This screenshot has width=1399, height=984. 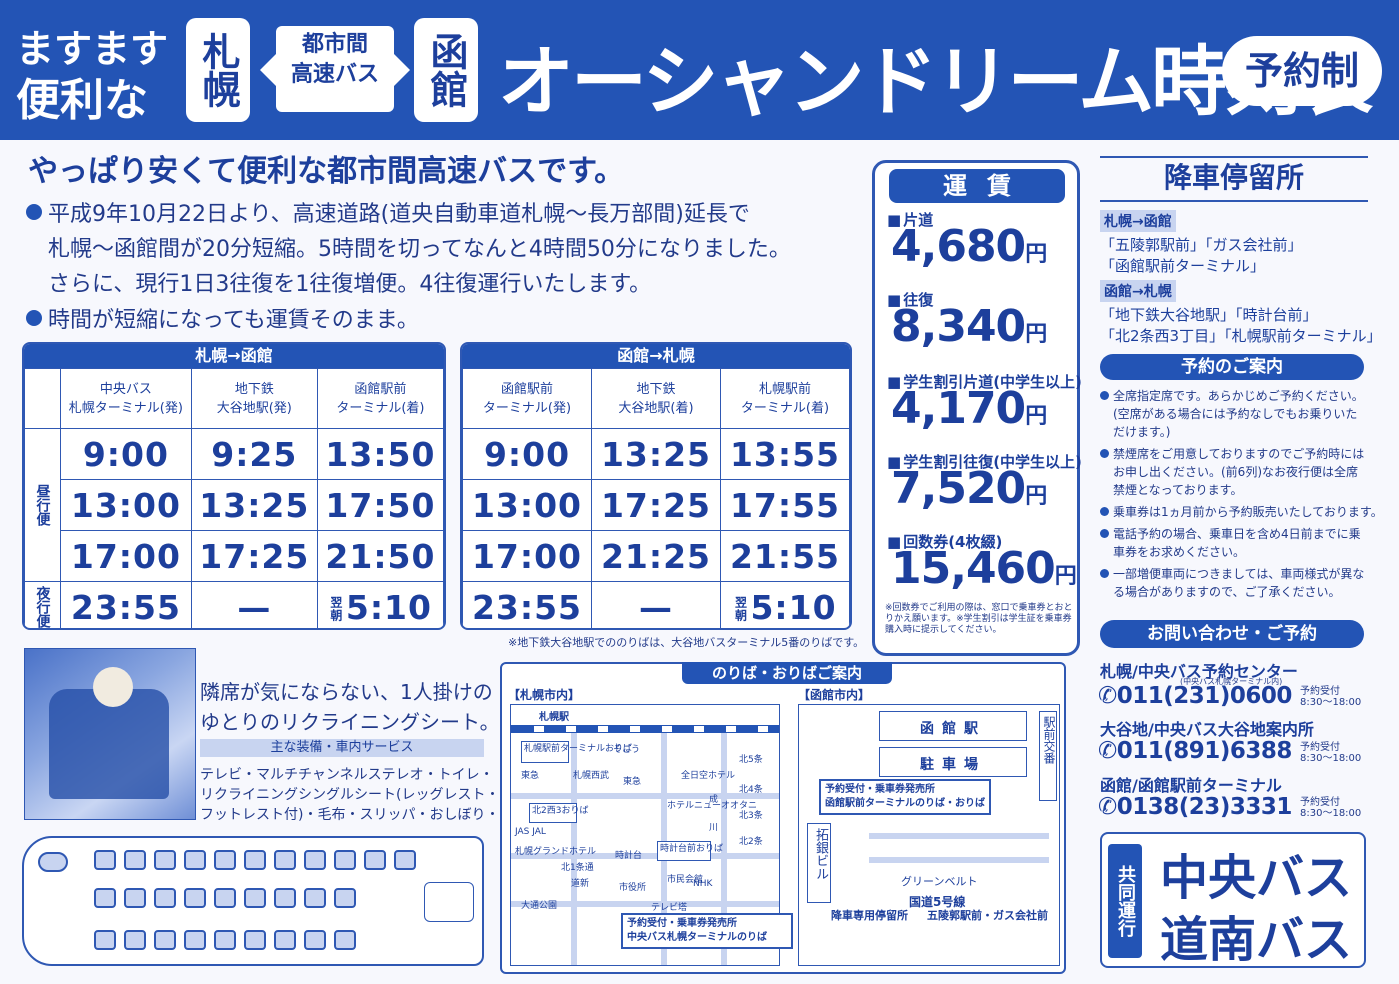 What do you see at coordinates (92, 49) in the screenshot?
I see `header-tagline-1: ますます` at bounding box center [92, 49].